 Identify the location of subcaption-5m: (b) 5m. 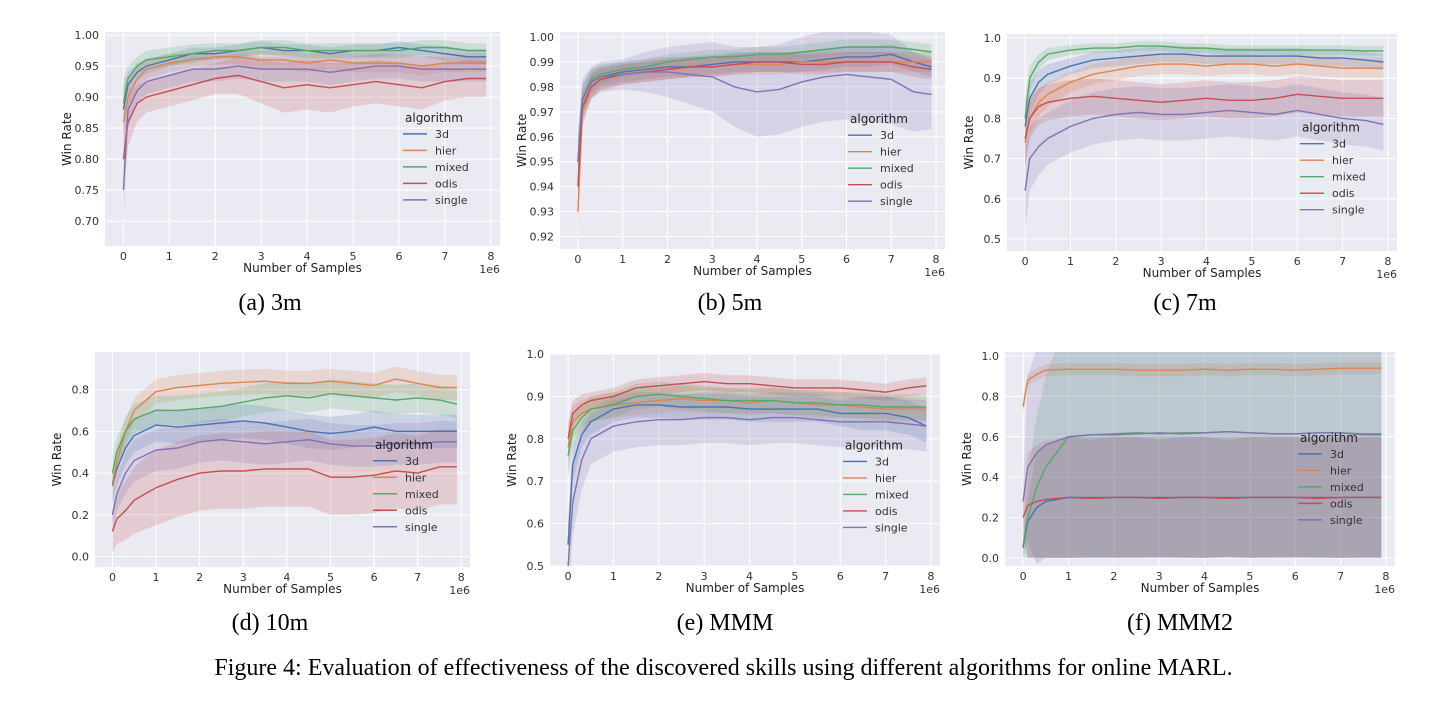
(730, 303).